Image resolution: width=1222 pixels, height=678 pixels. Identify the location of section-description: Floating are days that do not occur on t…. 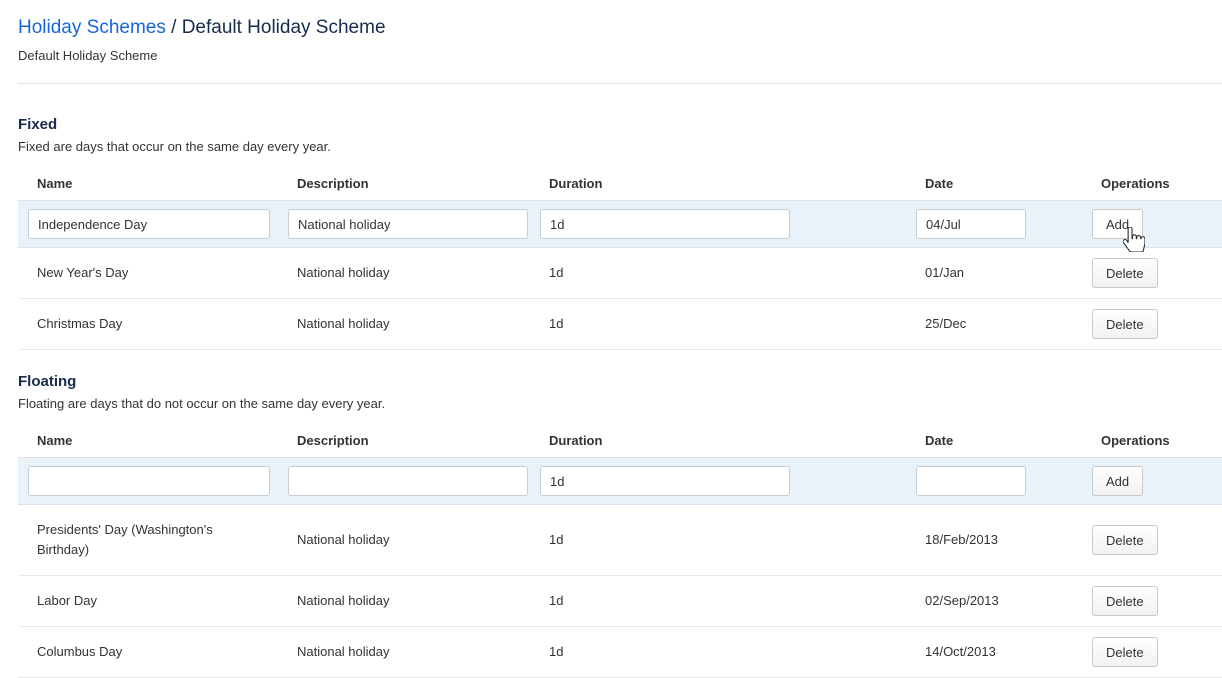
(202, 403).